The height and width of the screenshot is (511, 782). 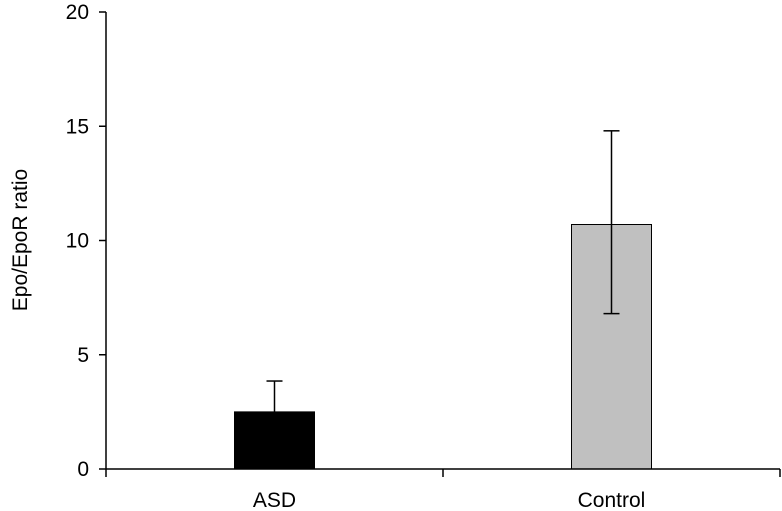 What do you see at coordinates (77, 12) in the screenshot?
I see `y-tick-label: 20` at bounding box center [77, 12].